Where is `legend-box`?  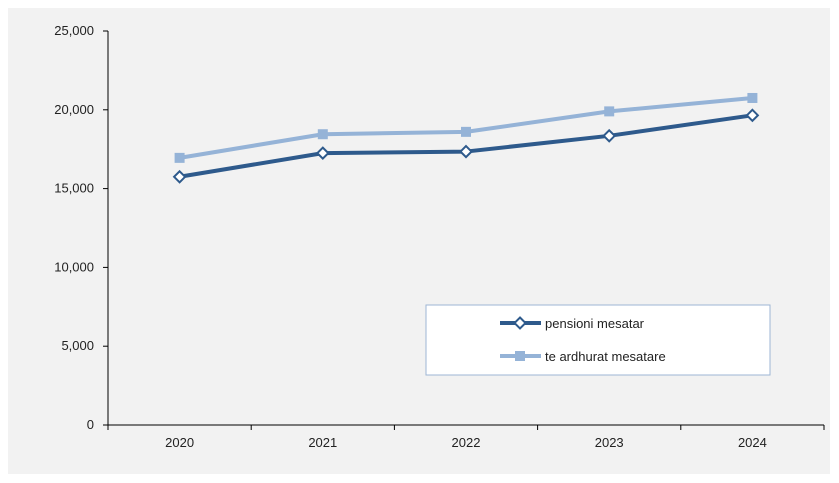 legend-box is located at coordinates (598, 340).